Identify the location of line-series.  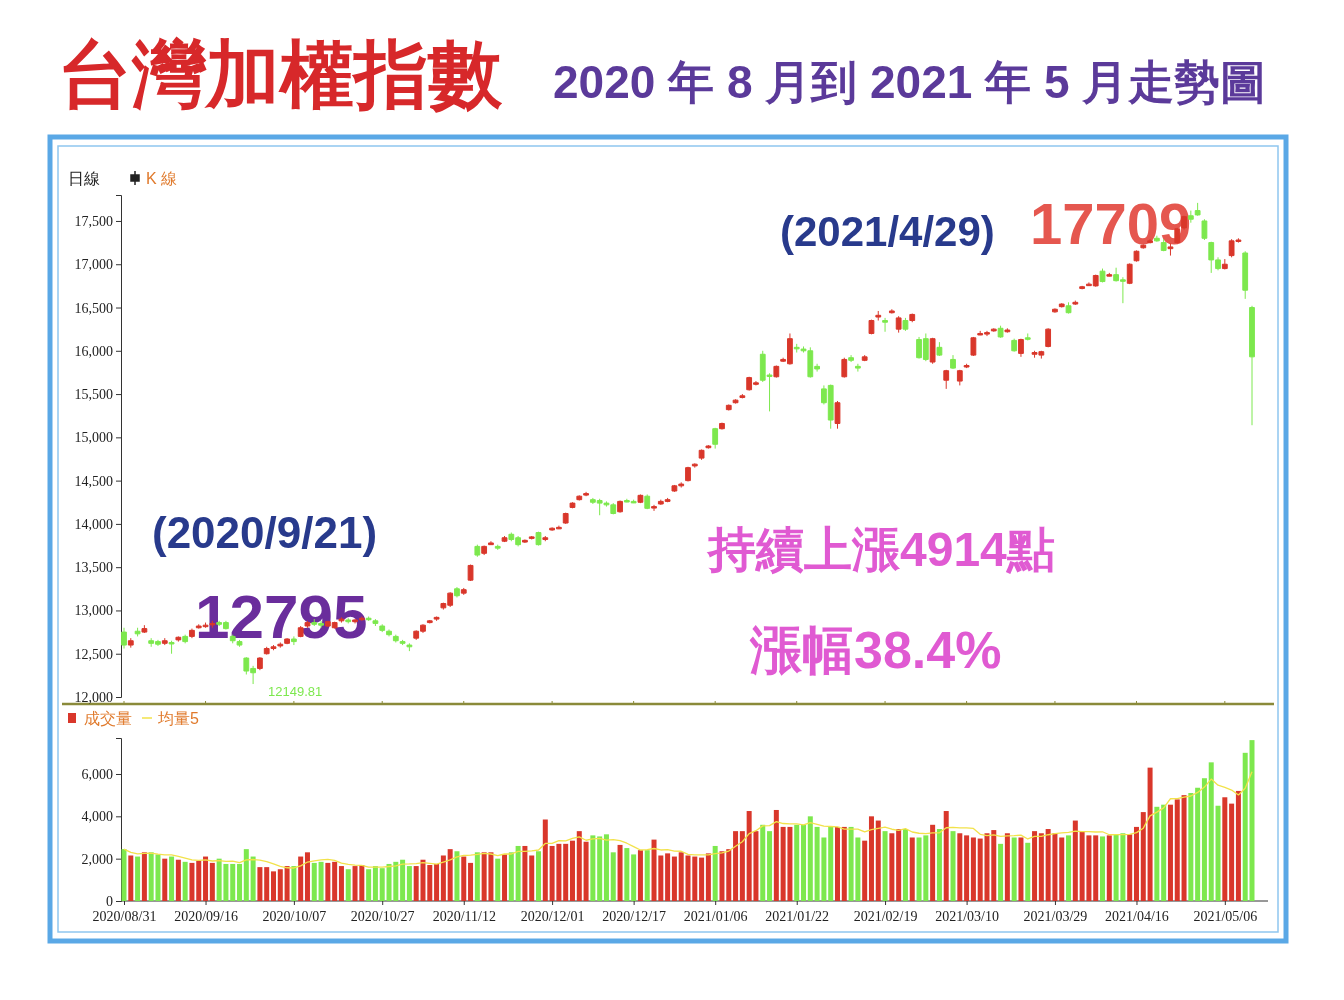
(688, 820).